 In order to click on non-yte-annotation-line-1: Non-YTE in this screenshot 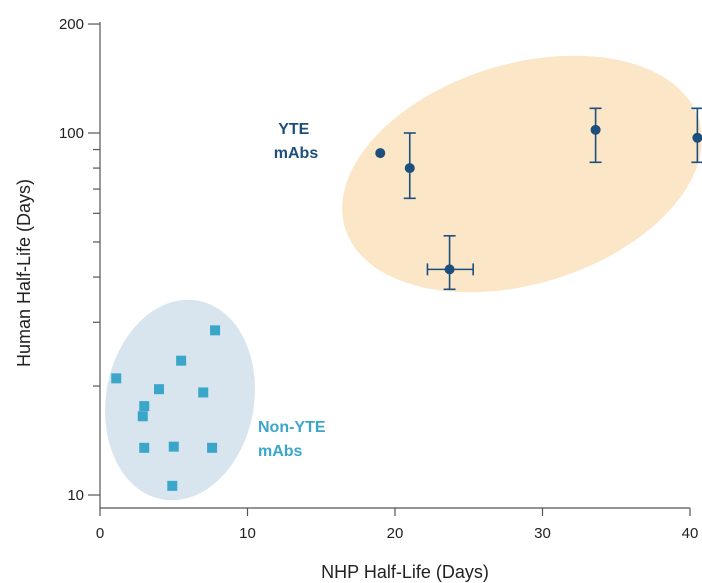, I will do `click(292, 427)`.